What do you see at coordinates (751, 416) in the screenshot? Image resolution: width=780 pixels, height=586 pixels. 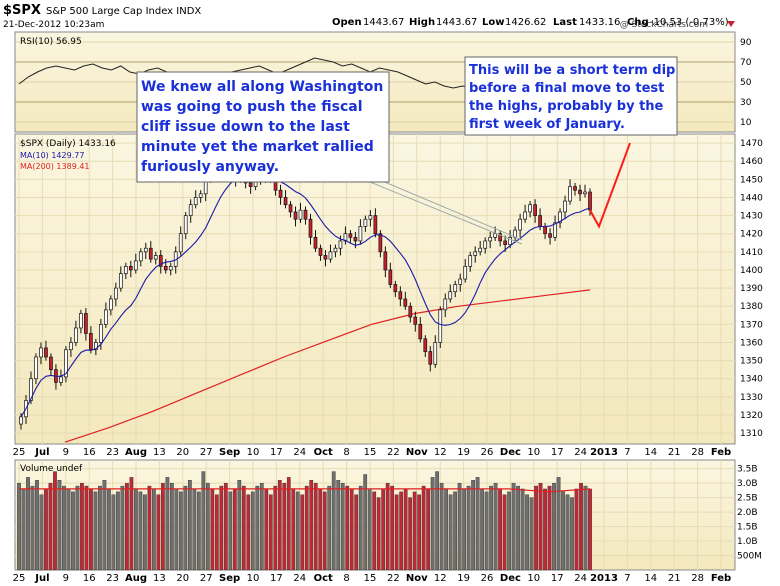 I see `price-tick-label: 1320` at bounding box center [751, 416].